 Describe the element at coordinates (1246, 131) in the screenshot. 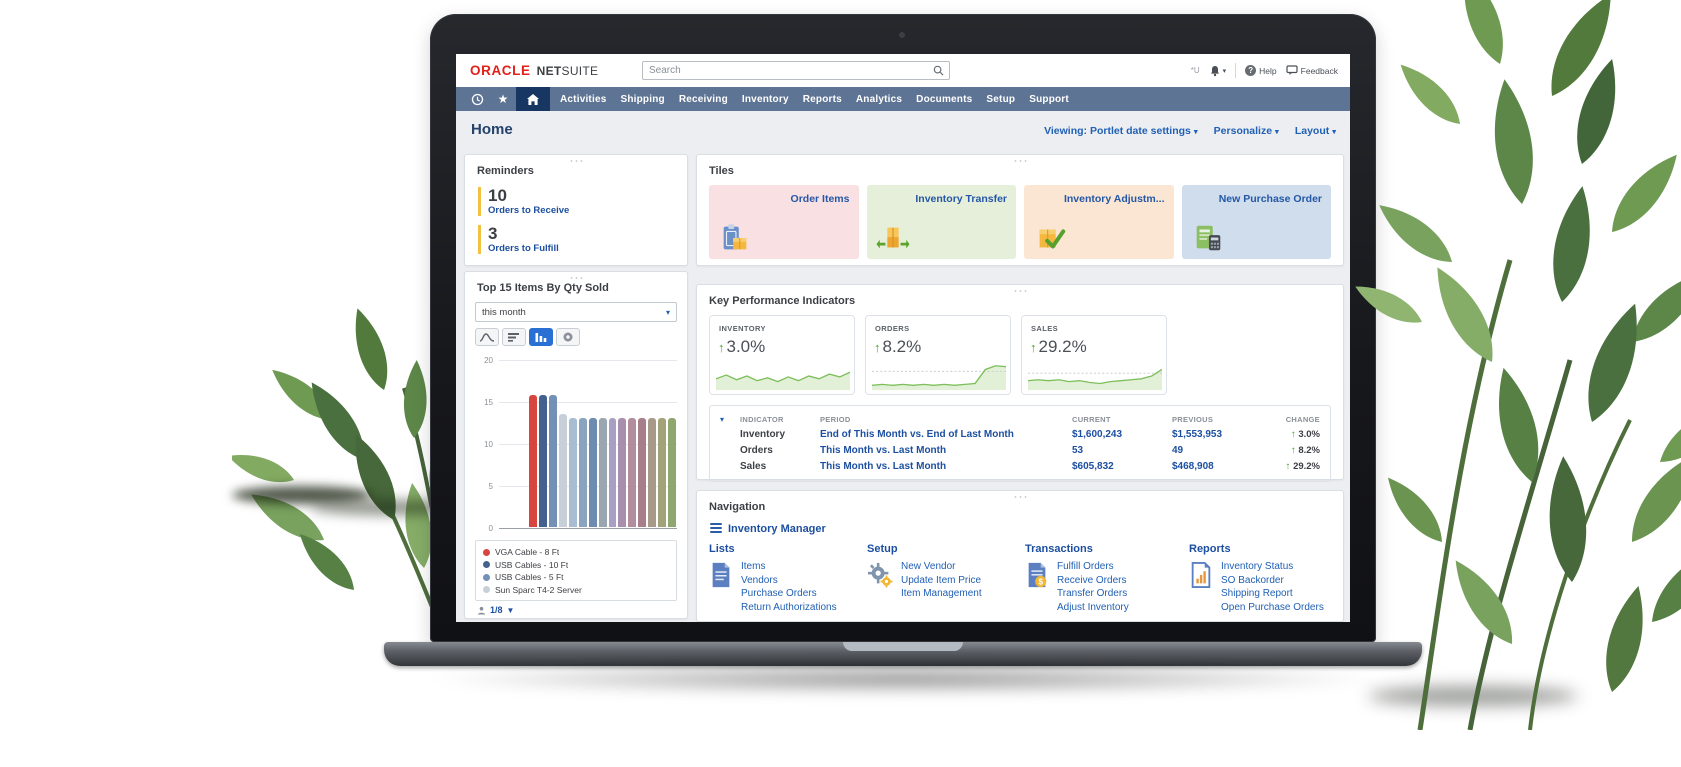

I see `personalize-dropdown: Personalize ▾` at that location.